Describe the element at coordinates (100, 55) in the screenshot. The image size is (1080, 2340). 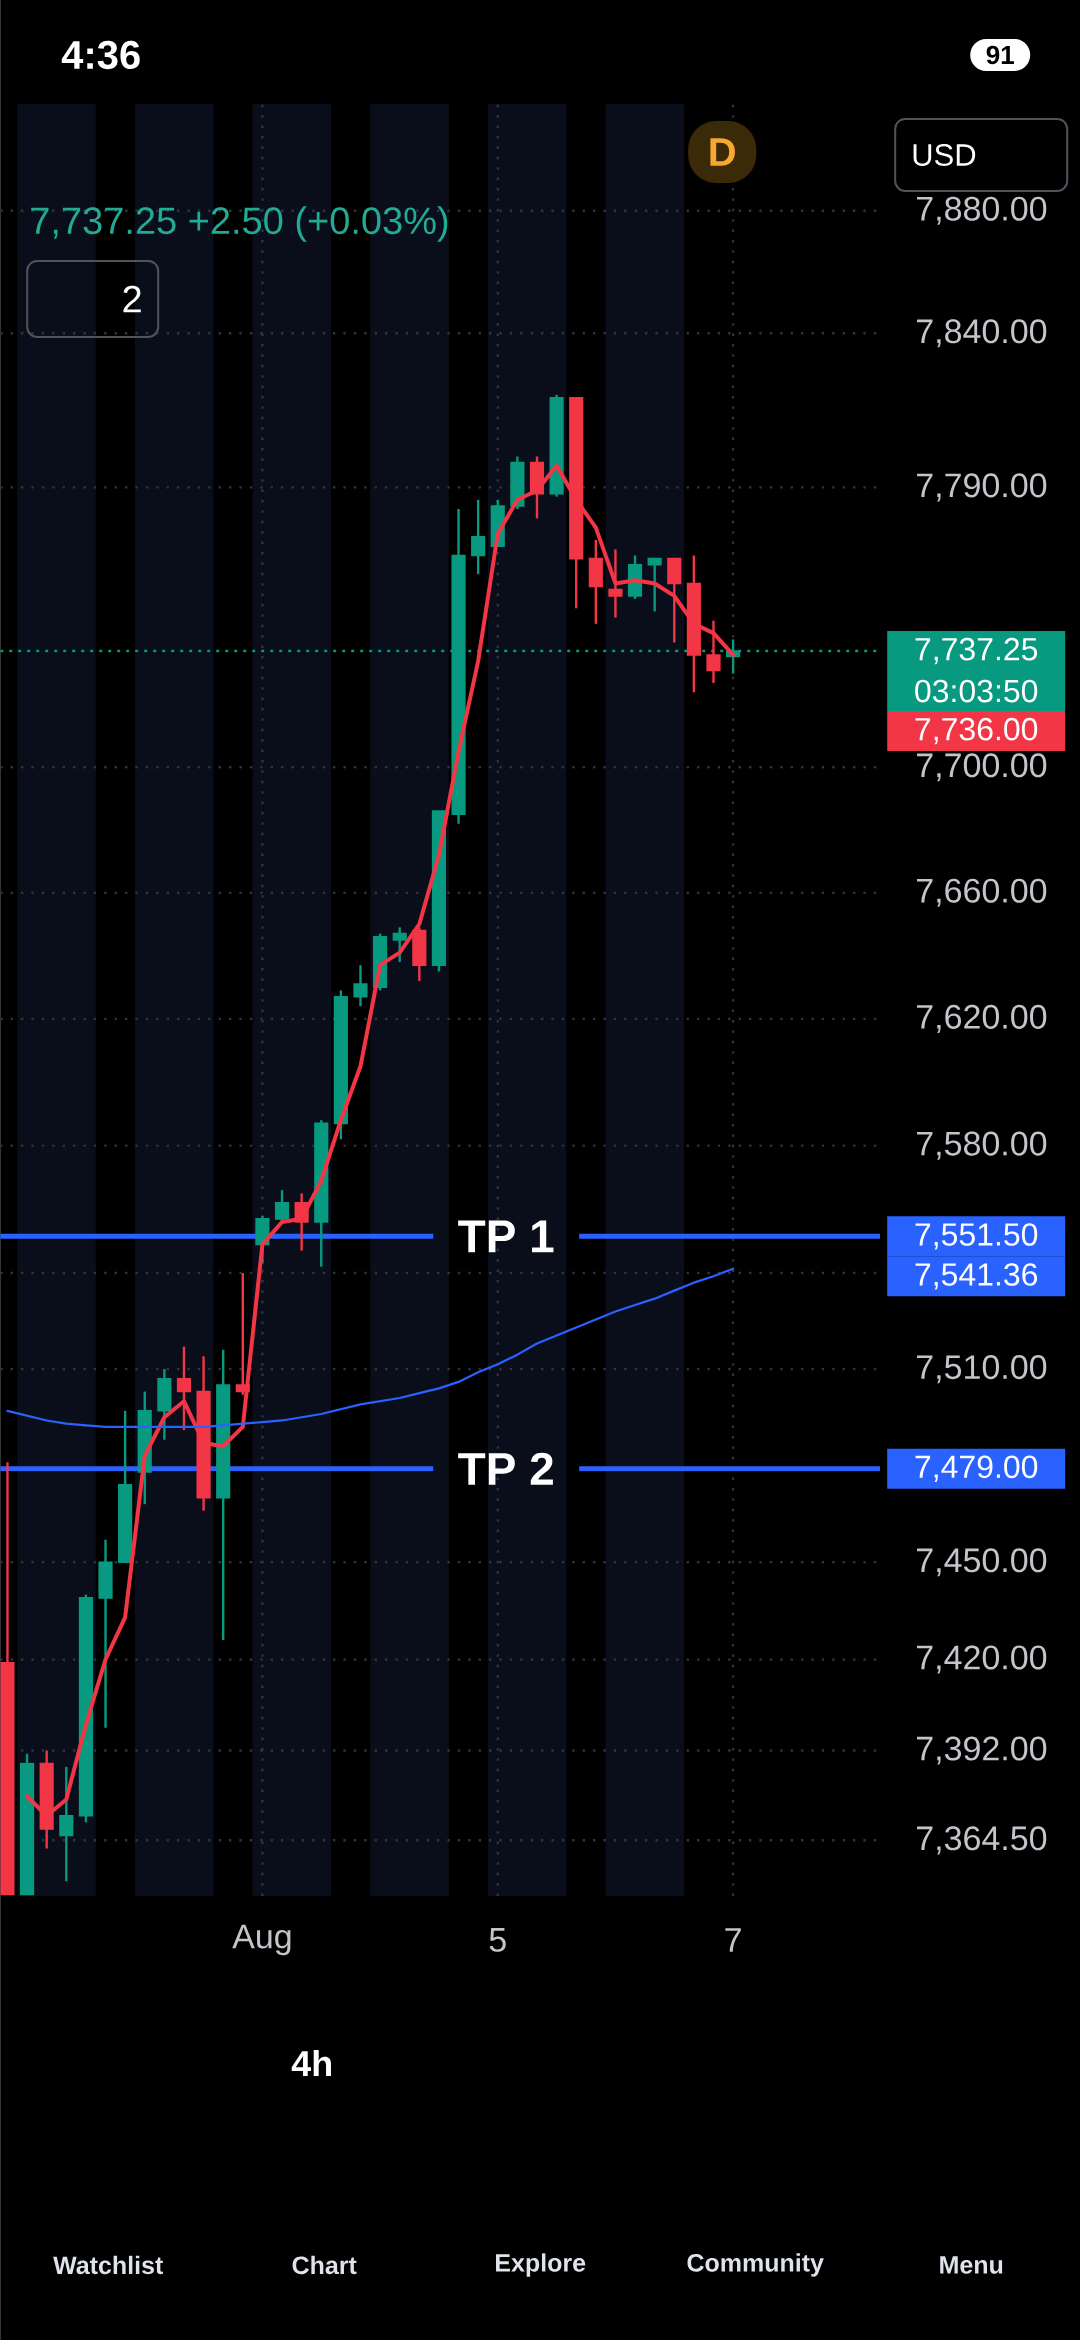
I see `text: 4:36` at that location.